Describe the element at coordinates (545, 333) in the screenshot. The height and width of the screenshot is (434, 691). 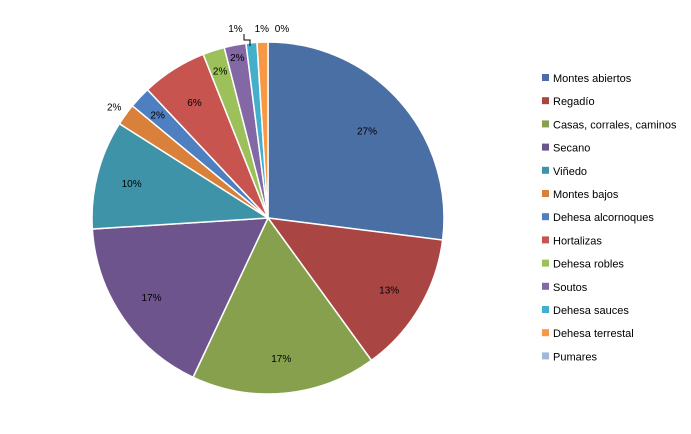
I see `legend-swatch-dehesa-terrestal` at that location.